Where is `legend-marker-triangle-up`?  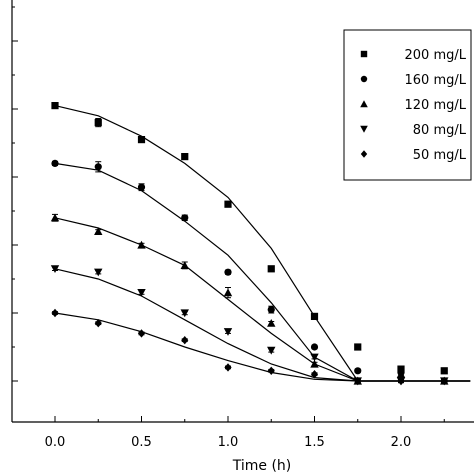
legend-marker-triangle-up is located at coordinates (364, 104).